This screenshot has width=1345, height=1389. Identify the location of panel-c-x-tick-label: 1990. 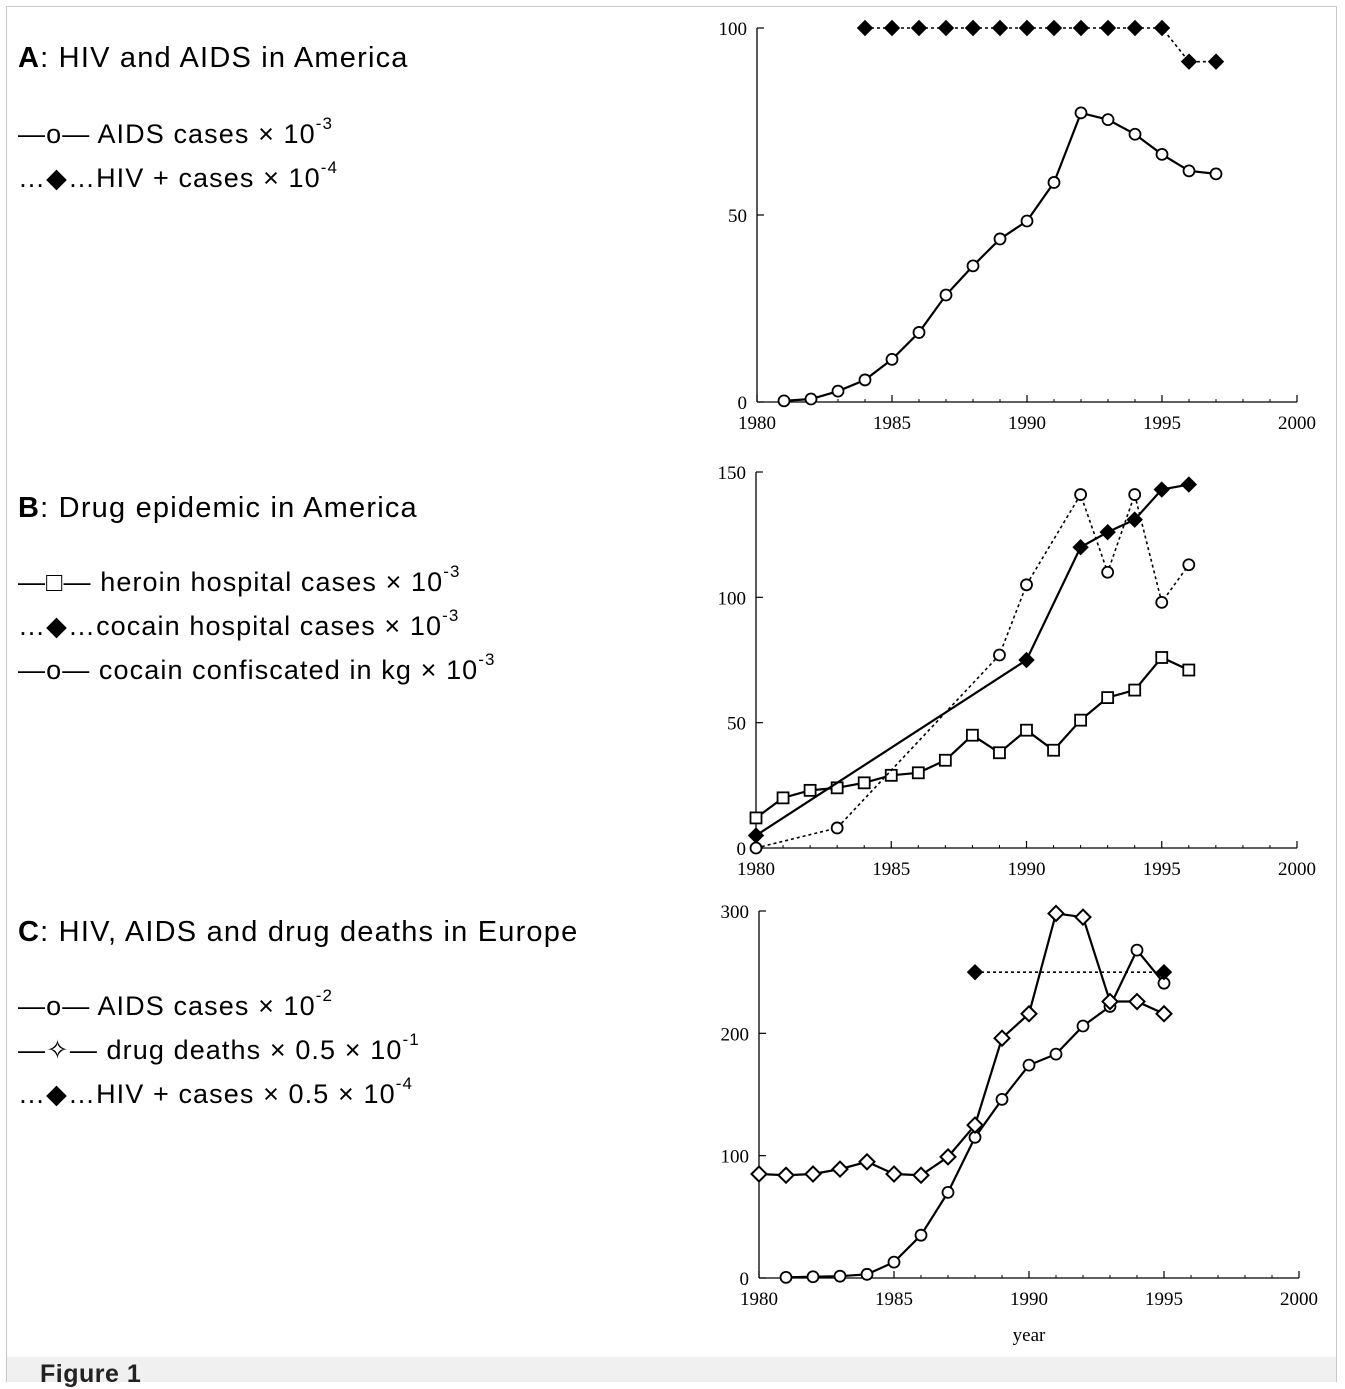
(1029, 1299).